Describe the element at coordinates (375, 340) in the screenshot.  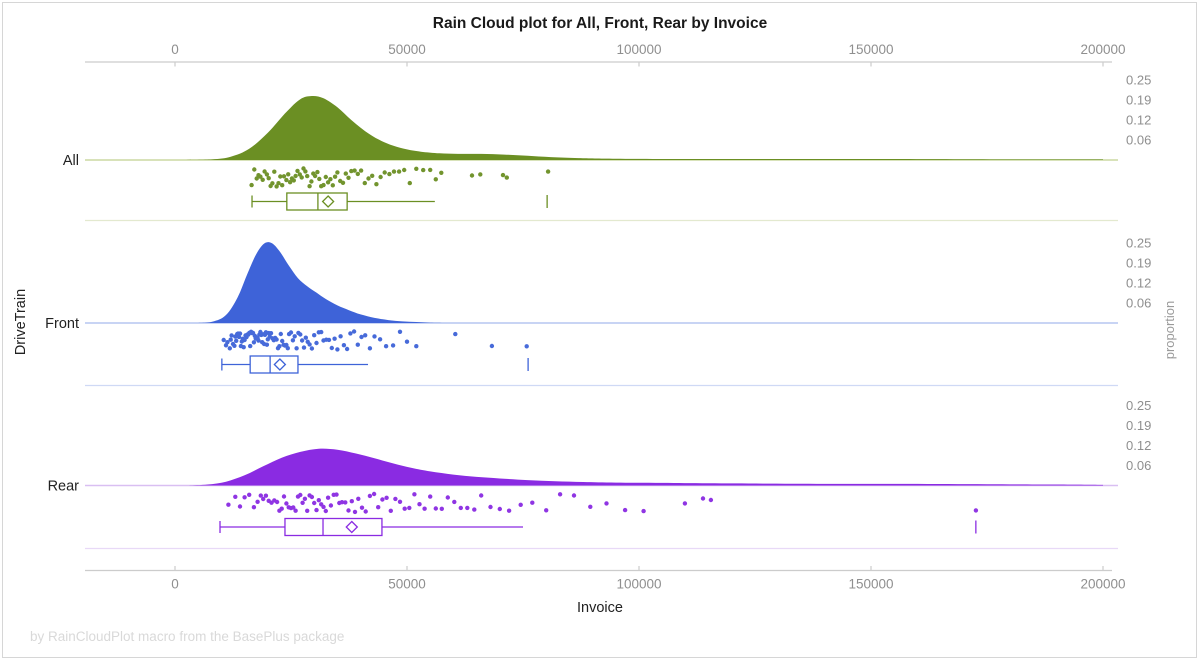
I see `rain-points-front` at that location.